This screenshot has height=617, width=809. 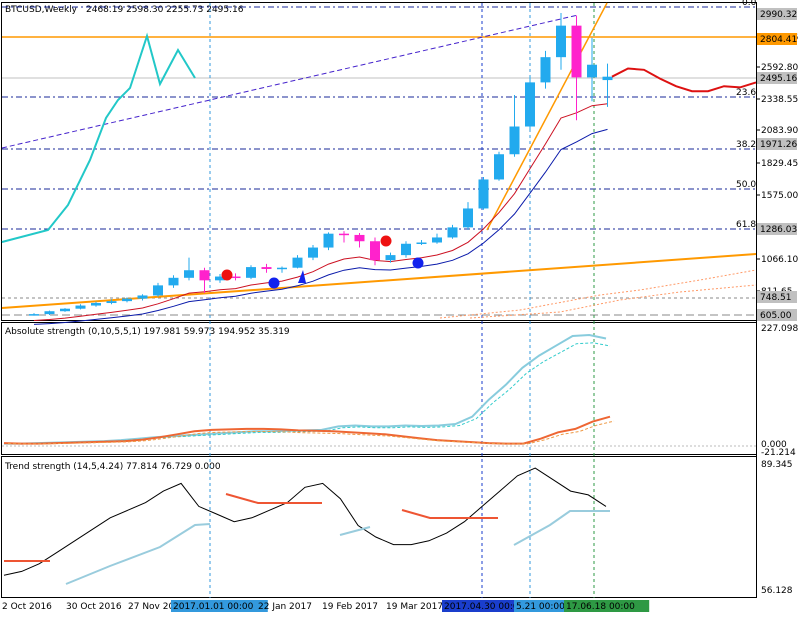 What do you see at coordinates (777, 465) in the screenshot?
I see `trend-top-label: 89.345` at bounding box center [777, 465].